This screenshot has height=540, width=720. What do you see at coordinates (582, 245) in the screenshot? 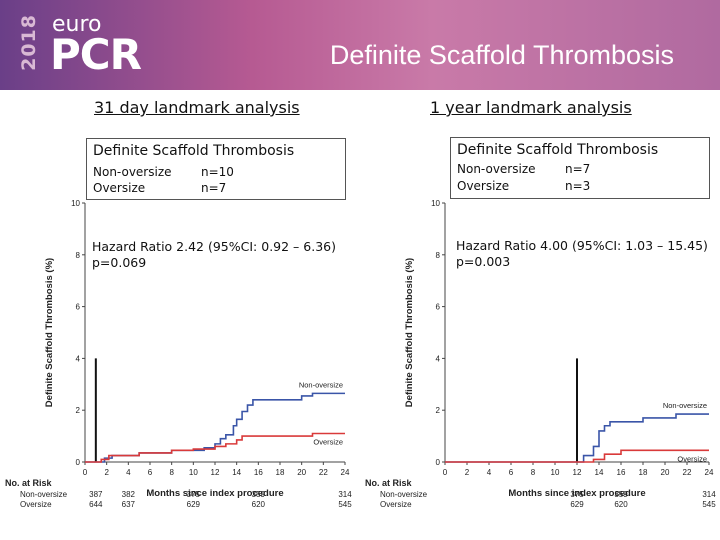
I see `hazard-ratio-text: Hazard Ratio 4.00 (95%CI: 1.03 – 15.45)` at bounding box center [582, 245].